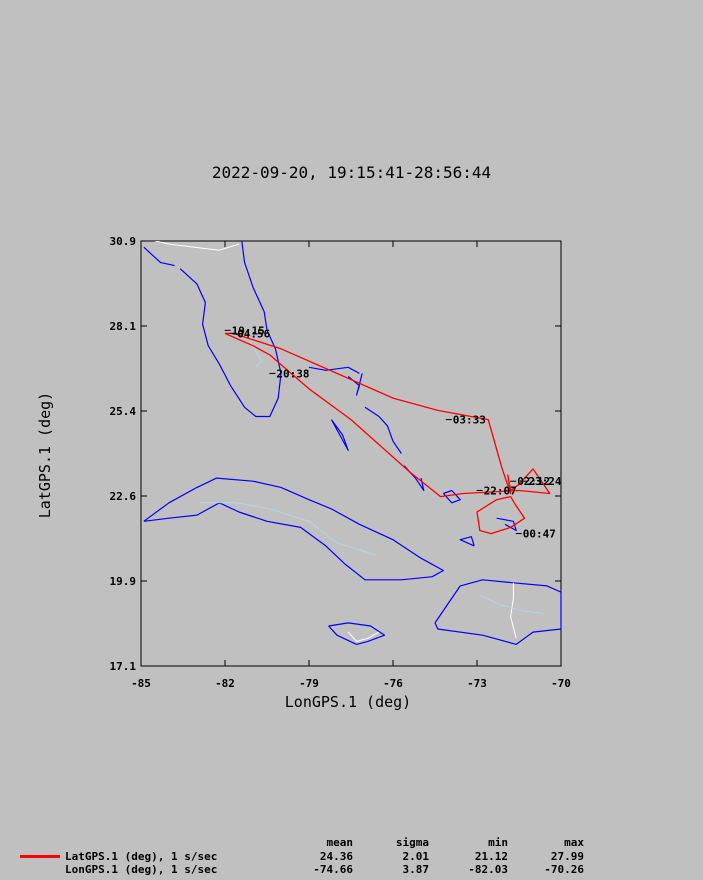 The width and height of the screenshot is (703, 880). Describe the element at coordinates (539, 534) in the screenshot. I see `time-annotation: 00:47` at that location.